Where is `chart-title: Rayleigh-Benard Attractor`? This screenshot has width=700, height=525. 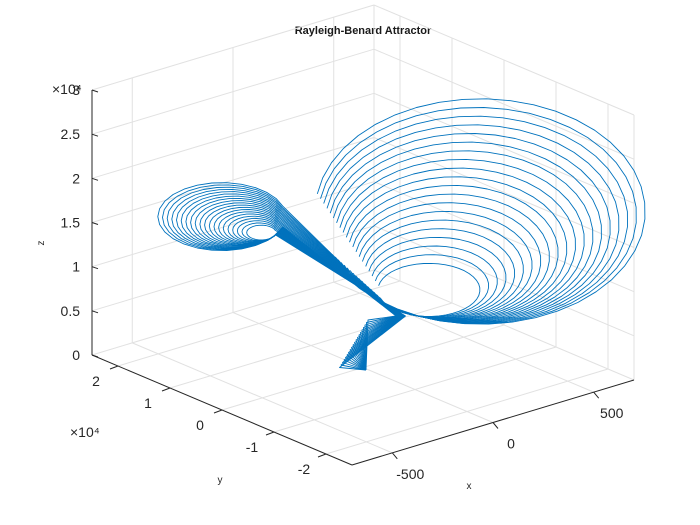
chart-title: Rayleigh-Benard Attractor is located at coordinates (363, 31).